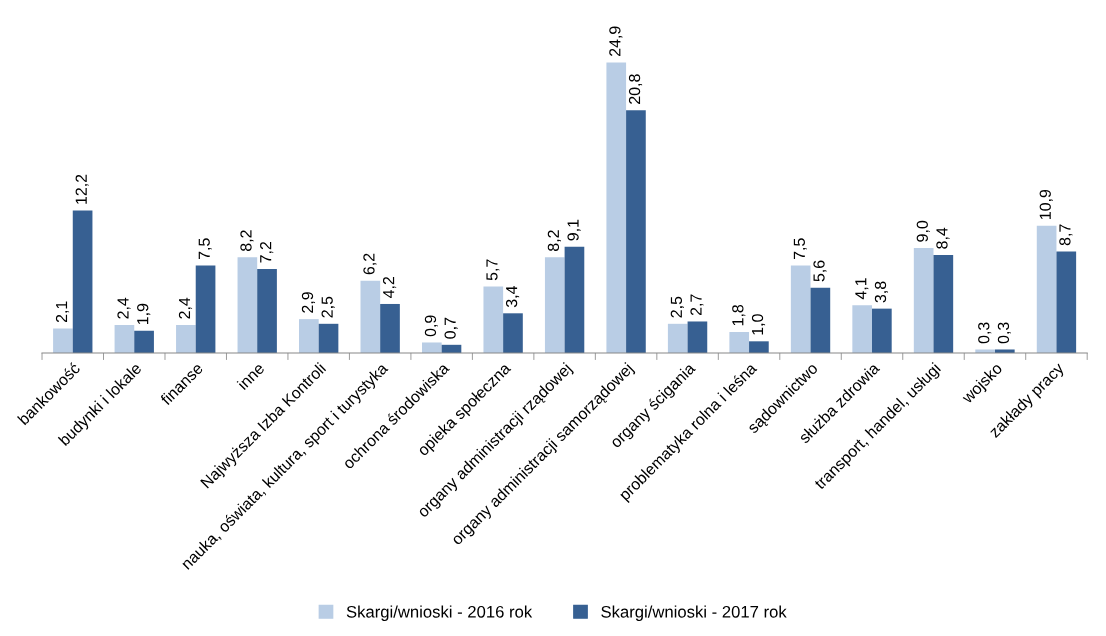  What do you see at coordinates (251, 376) in the screenshot?
I see `x-tick-label: inne` at bounding box center [251, 376].